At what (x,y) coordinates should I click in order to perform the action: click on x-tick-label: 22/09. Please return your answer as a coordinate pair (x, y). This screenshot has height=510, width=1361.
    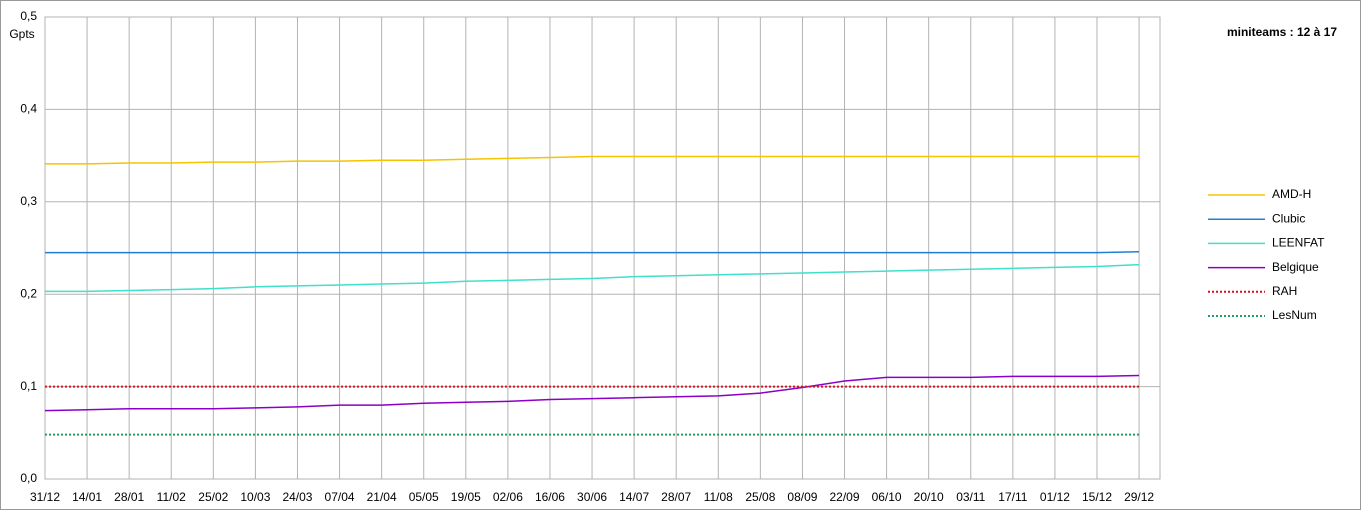
    Looking at the image, I should click on (845, 497).